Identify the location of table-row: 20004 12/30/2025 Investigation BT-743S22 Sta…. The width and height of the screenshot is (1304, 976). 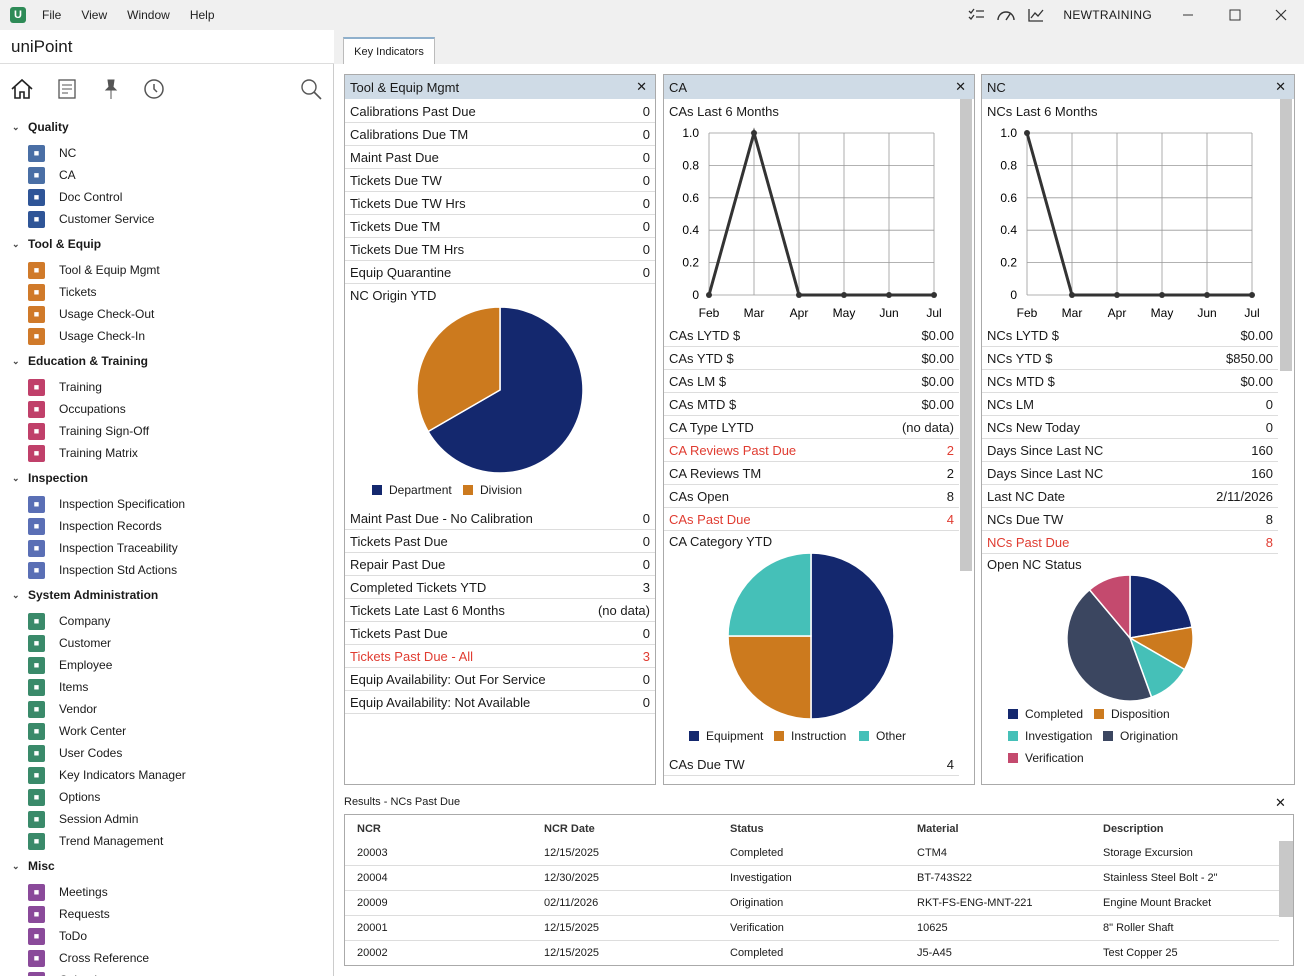
(812, 878).